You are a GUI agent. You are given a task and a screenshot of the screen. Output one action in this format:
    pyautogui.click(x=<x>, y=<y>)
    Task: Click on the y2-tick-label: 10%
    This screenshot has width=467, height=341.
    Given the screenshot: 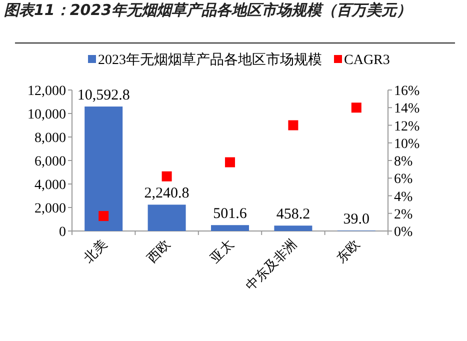 What is the action you would take?
    pyautogui.click(x=407, y=144)
    